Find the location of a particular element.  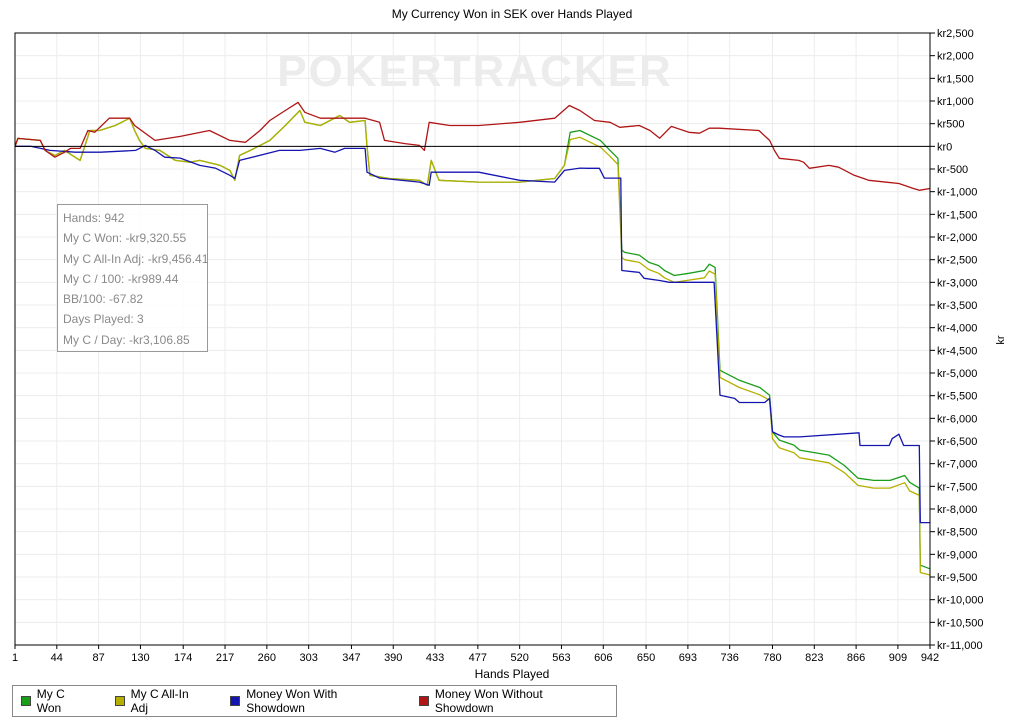

stat-per-day: My C / Day: -kr3,106.85 is located at coordinates (126, 339).